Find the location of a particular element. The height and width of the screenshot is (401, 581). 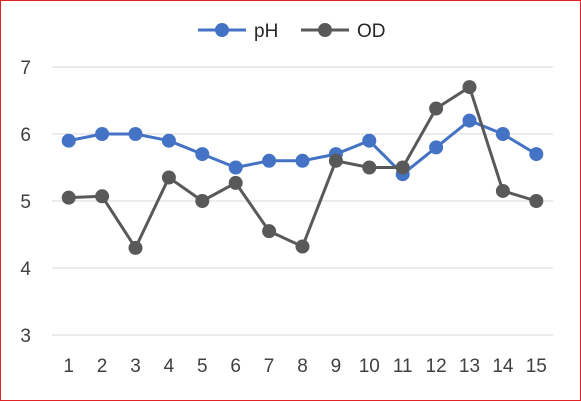

x-tick-label: 10 is located at coordinates (369, 366).